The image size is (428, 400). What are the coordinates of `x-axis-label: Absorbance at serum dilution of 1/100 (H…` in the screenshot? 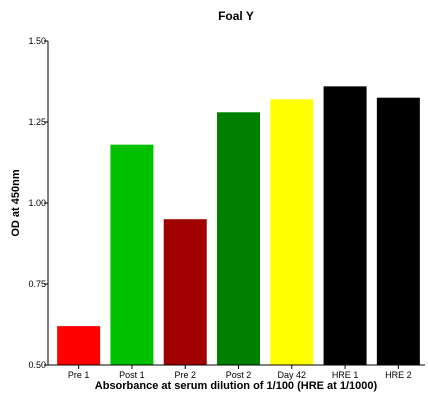 It's located at (236, 386).